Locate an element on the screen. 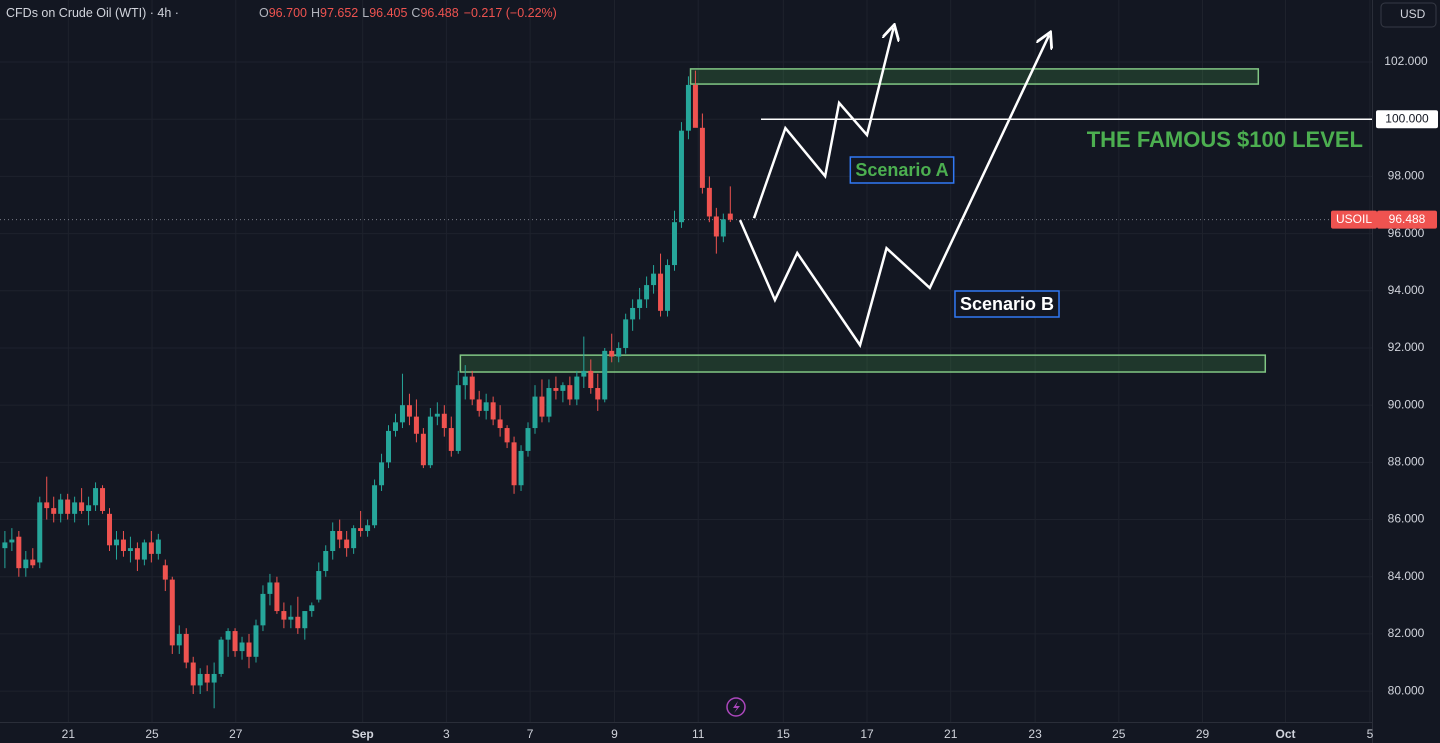 This screenshot has width=1440, height=743. level-tag is located at coordinates (1407, 119).